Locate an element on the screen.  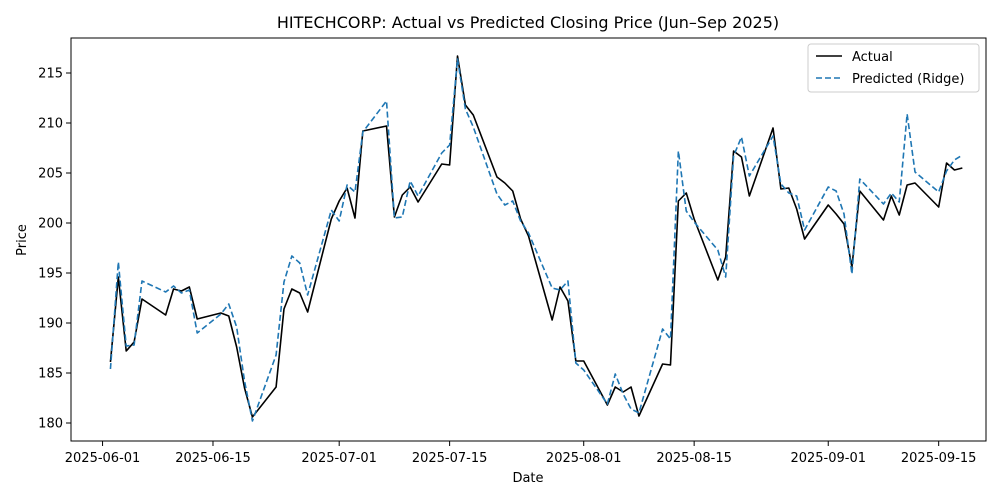
x-tick-label: 2025-06-15 is located at coordinates (213, 458).